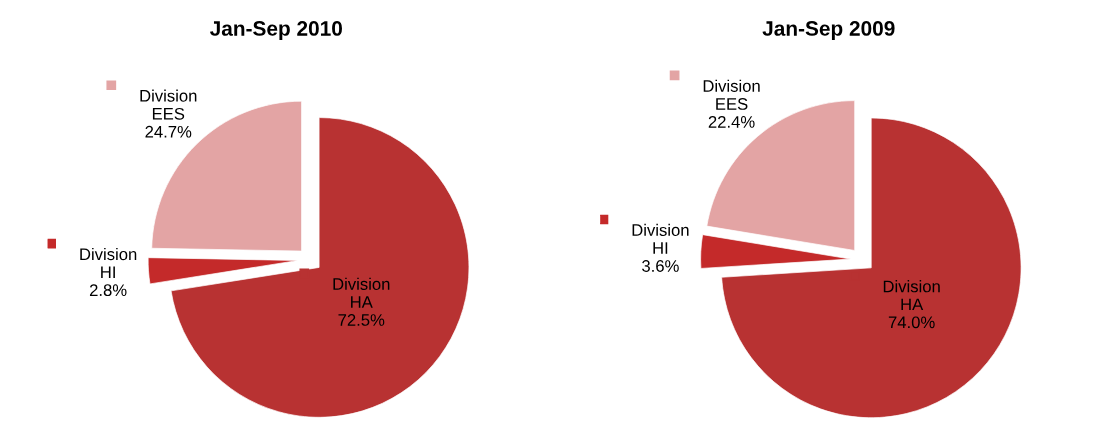  Describe the element at coordinates (660, 266) in the screenshot. I see `data-label: 3.6%` at that location.